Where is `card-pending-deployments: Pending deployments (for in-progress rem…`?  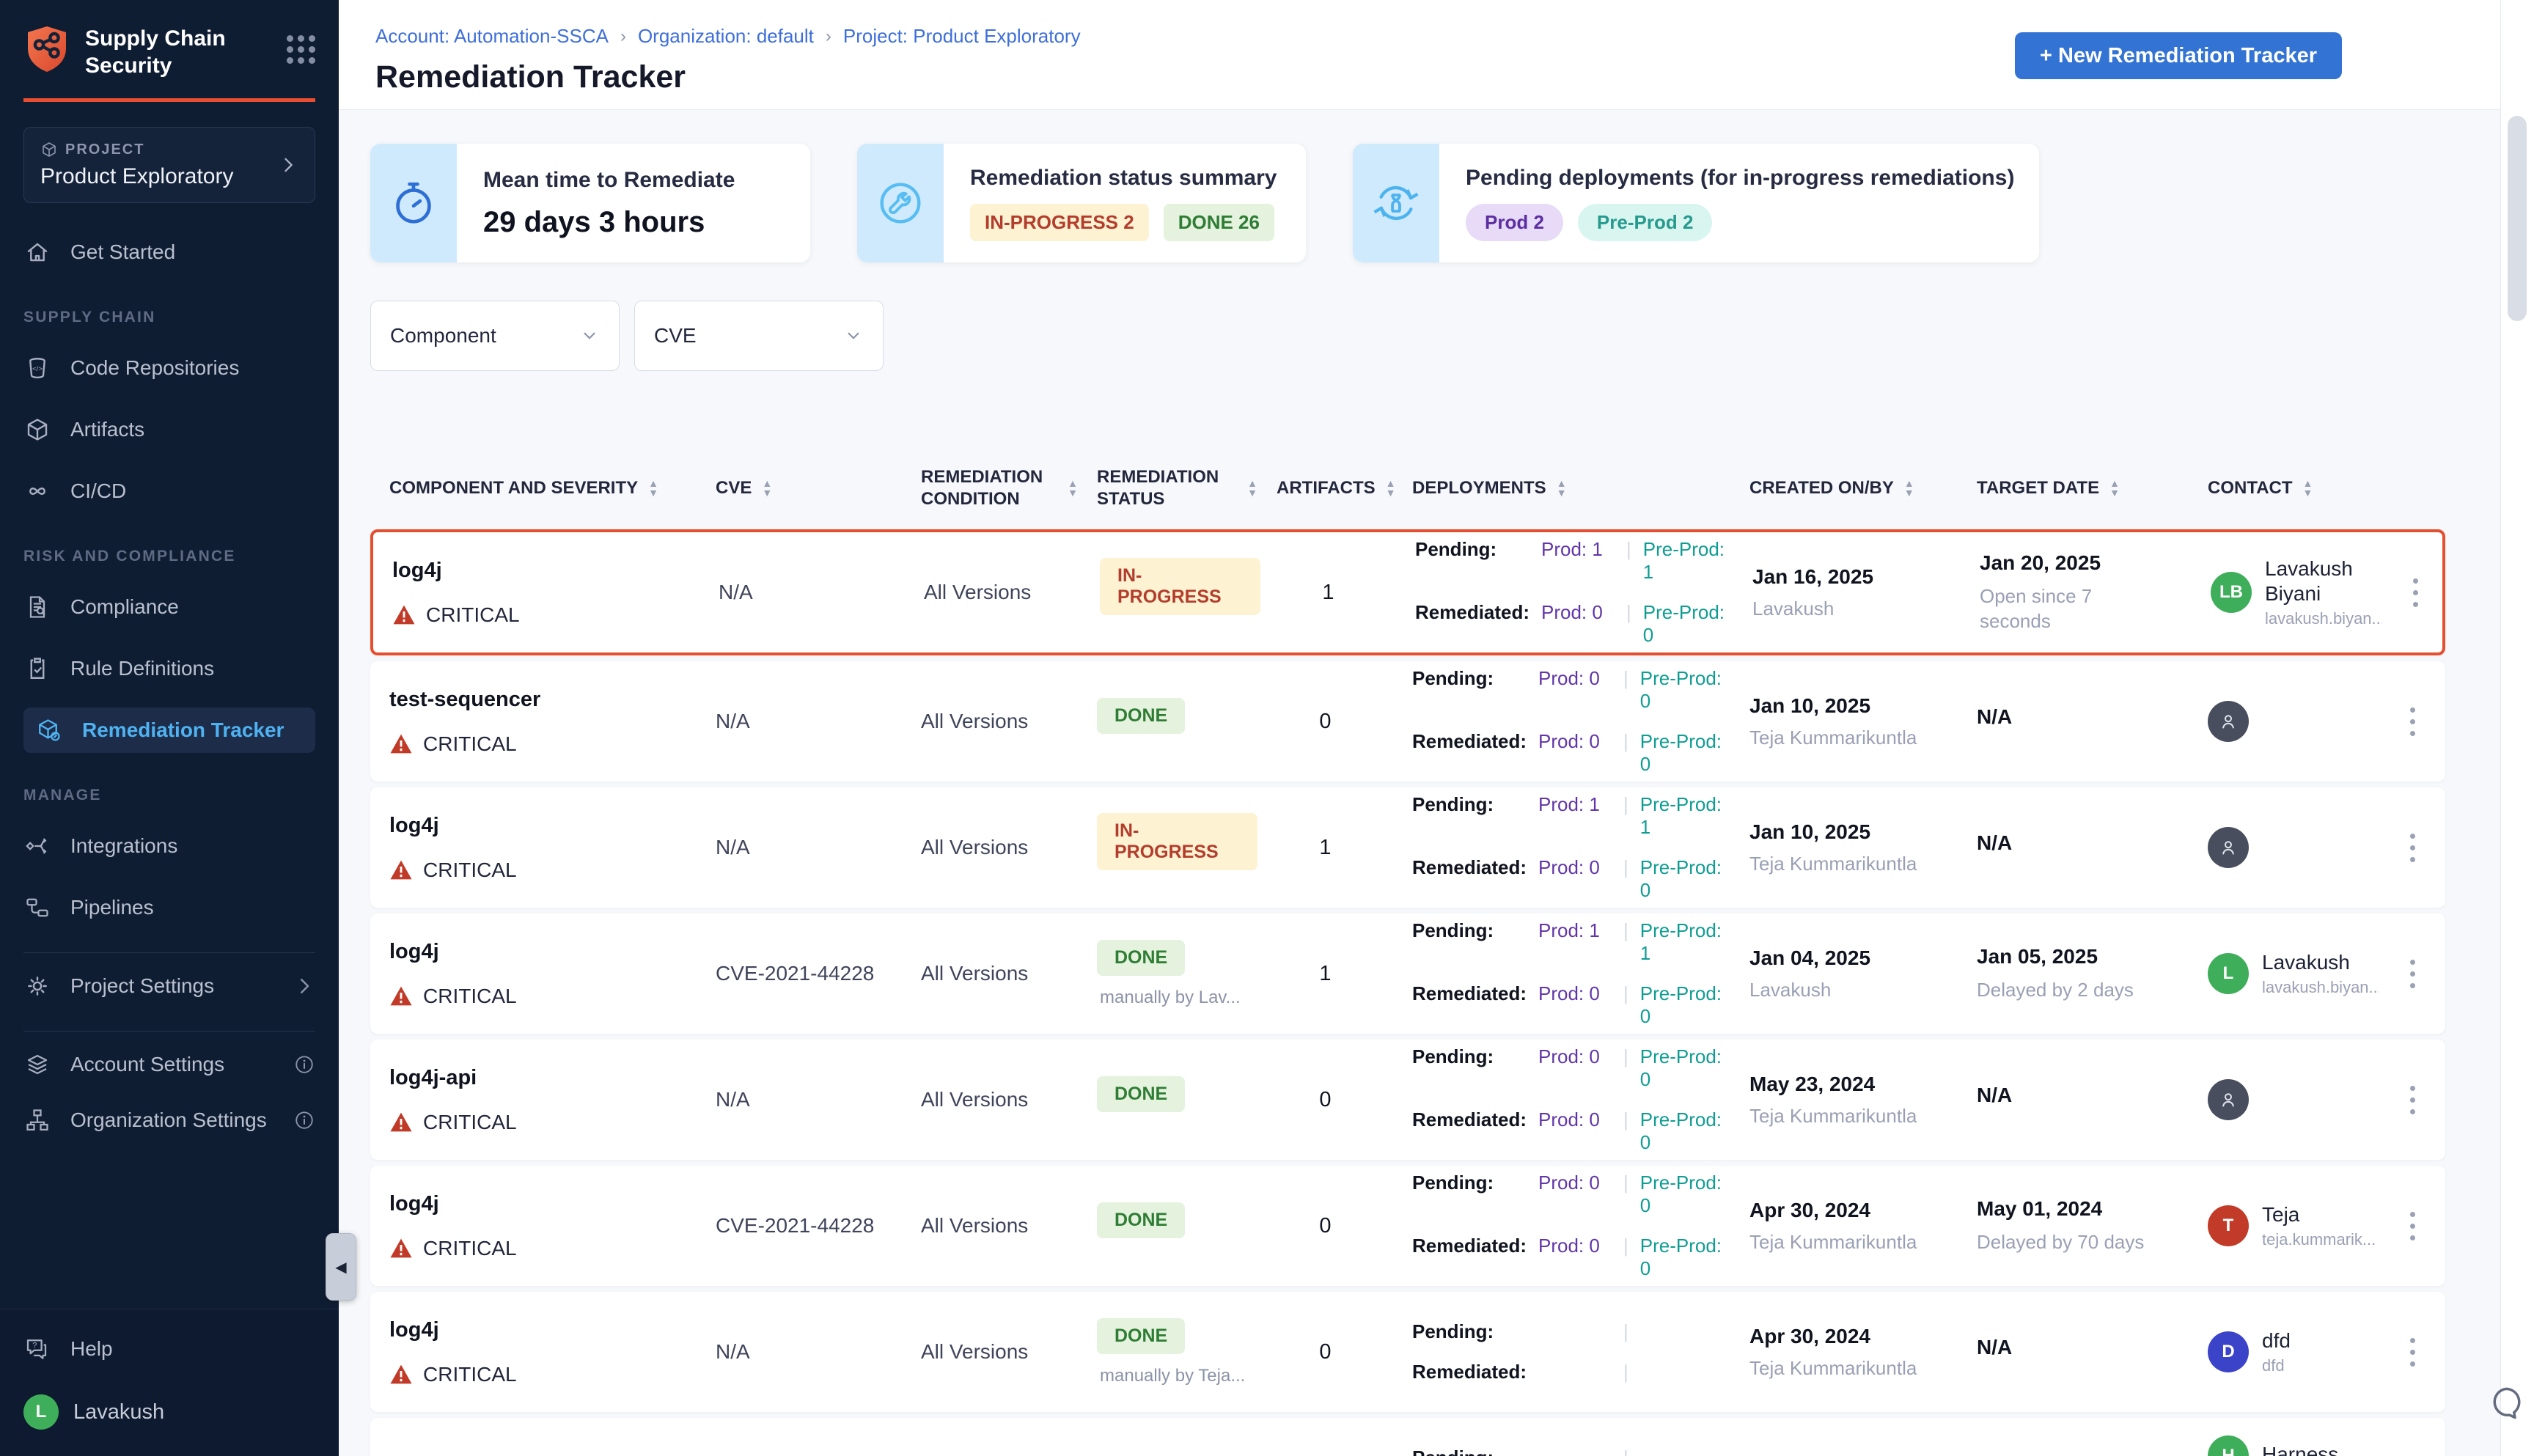 card-pending-deployments: Pending deployments (for in-progress rem… is located at coordinates (1696, 203).